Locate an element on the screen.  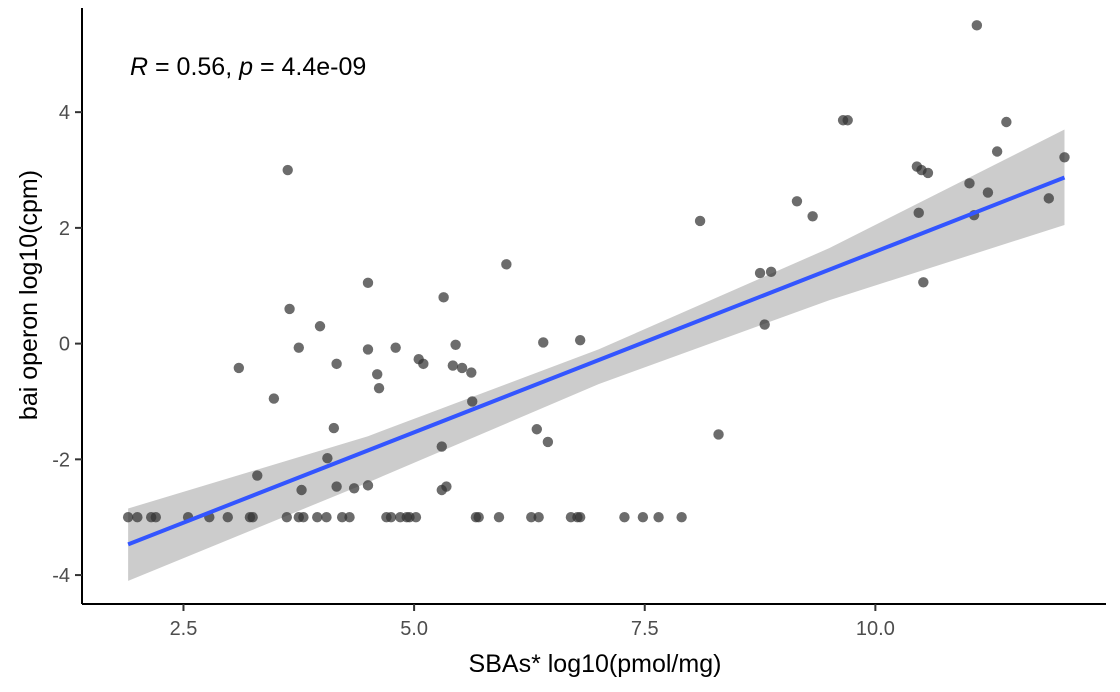
y-tick-label: 4 is located at coordinates (64, 113).